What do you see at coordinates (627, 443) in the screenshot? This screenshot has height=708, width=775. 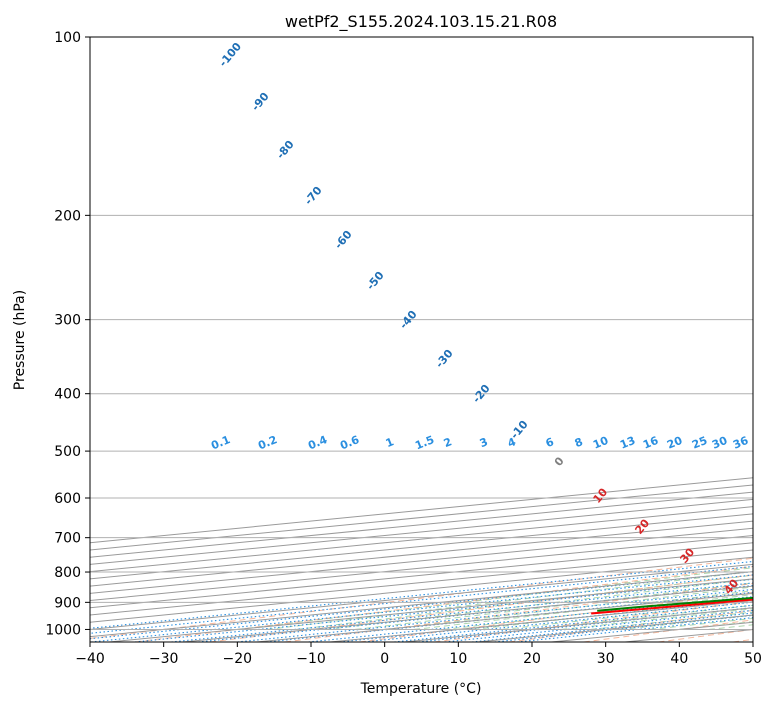 I see `mixing-ratio-label: 13` at bounding box center [627, 443].